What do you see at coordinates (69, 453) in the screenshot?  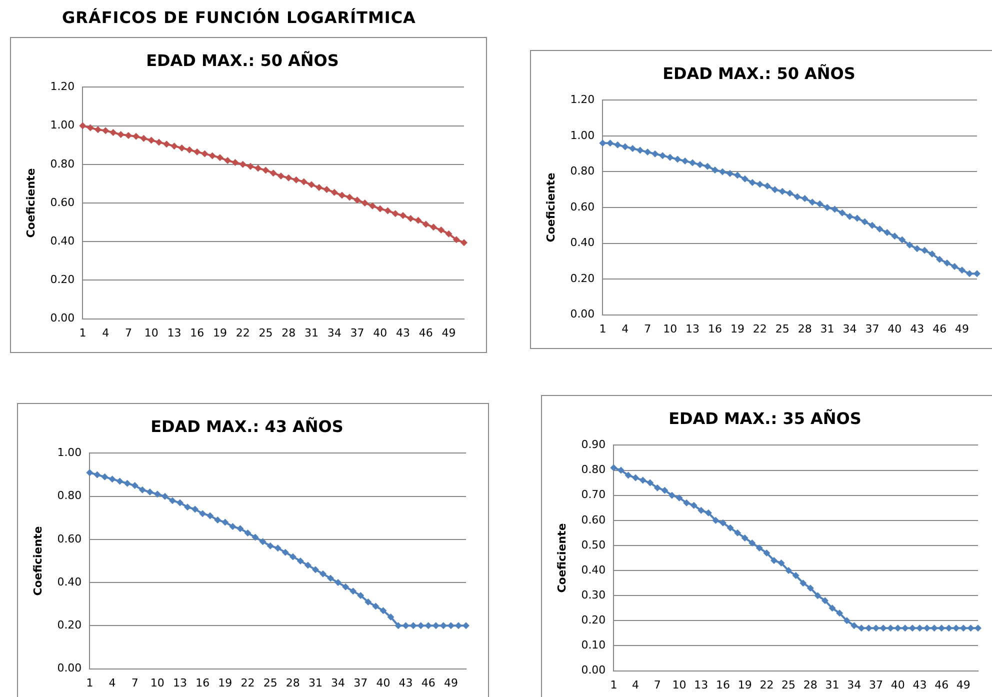 I see `y-tick-label: 1.00` at bounding box center [69, 453].